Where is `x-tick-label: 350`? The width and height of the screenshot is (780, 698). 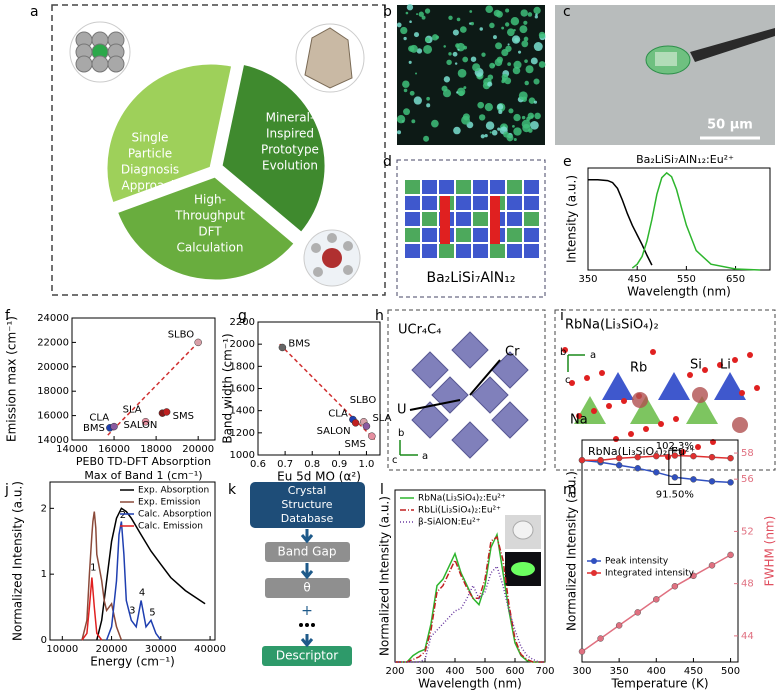 x-tick-label: 350 is located at coordinates (587, 279).